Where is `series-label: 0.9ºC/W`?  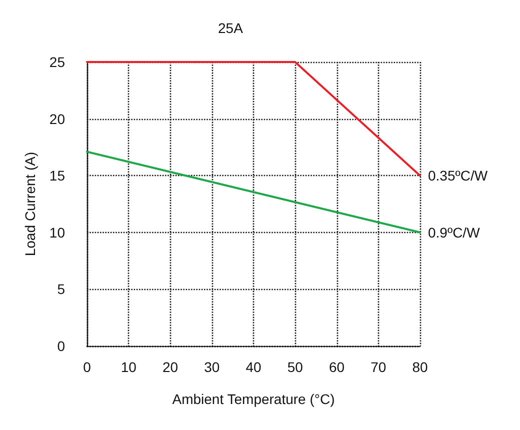
series-label: 0.9ºC/W is located at coordinates (454, 232).